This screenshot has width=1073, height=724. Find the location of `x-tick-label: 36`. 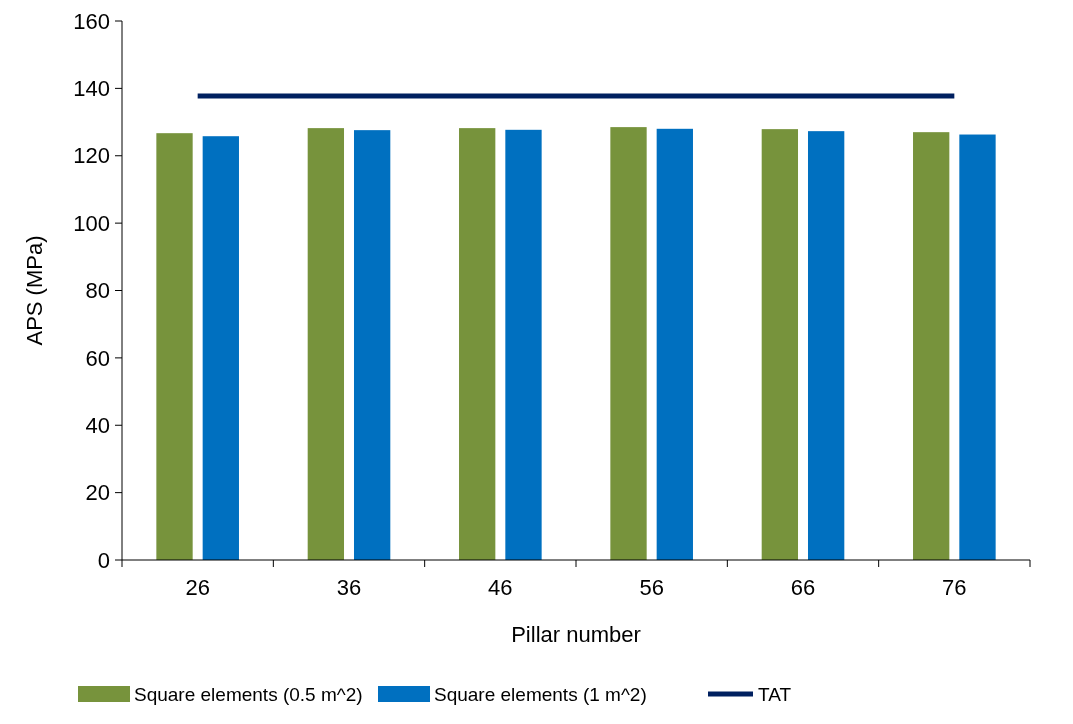

x-tick-label: 36 is located at coordinates (349, 587).